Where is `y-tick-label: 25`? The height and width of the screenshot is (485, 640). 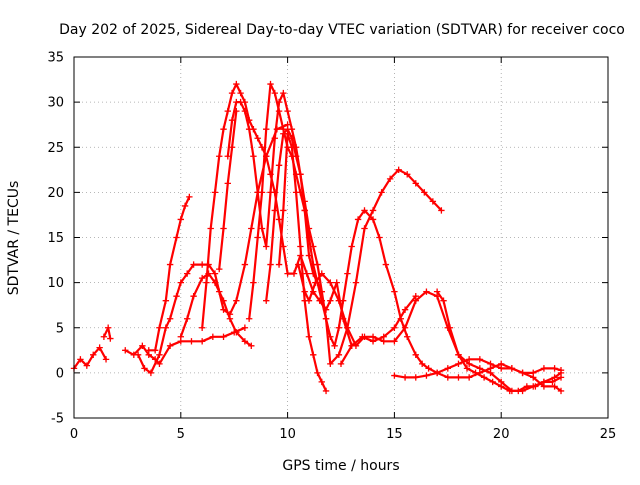 y-tick-label: 25 is located at coordinates (55, 148).